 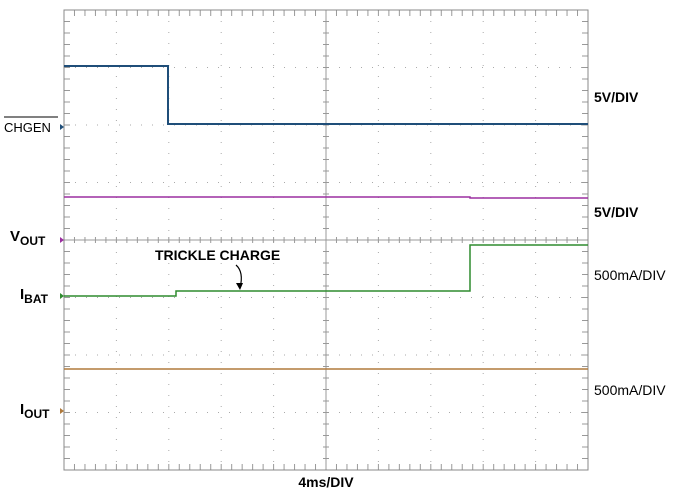 What do you see at coordinates (326, 270) in the screenshot?
I see `trace-ibat` at bounding box center [326, 270].